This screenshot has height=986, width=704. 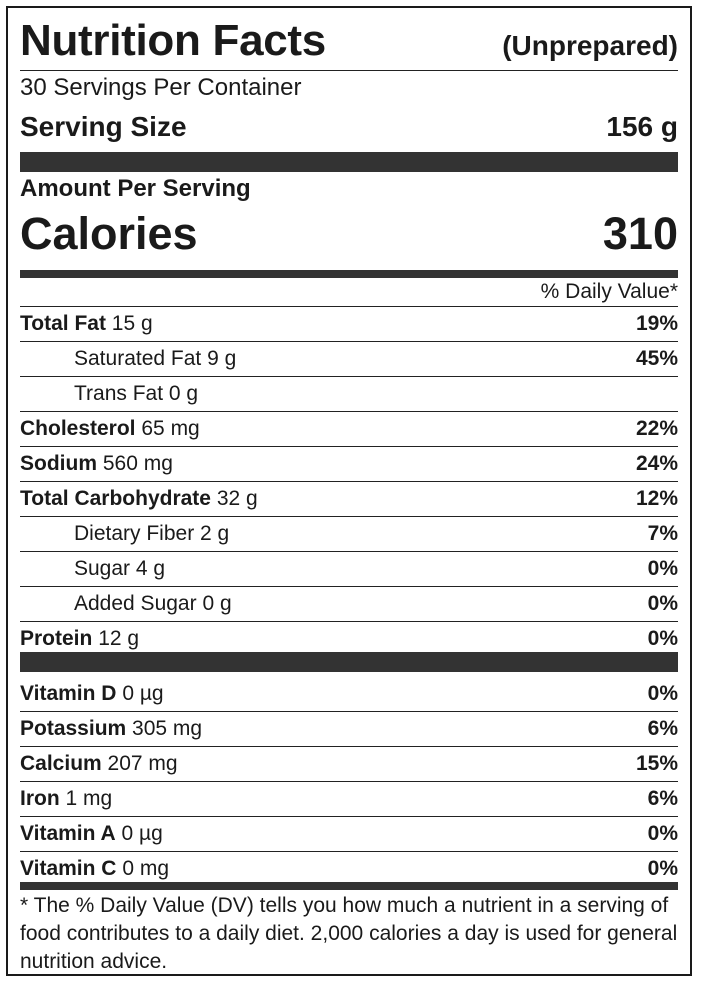 What do you see at coordinates (58, 463) in the screenshot?
I see `nutrient-name: Sodium` at bounding box center [58, 463].